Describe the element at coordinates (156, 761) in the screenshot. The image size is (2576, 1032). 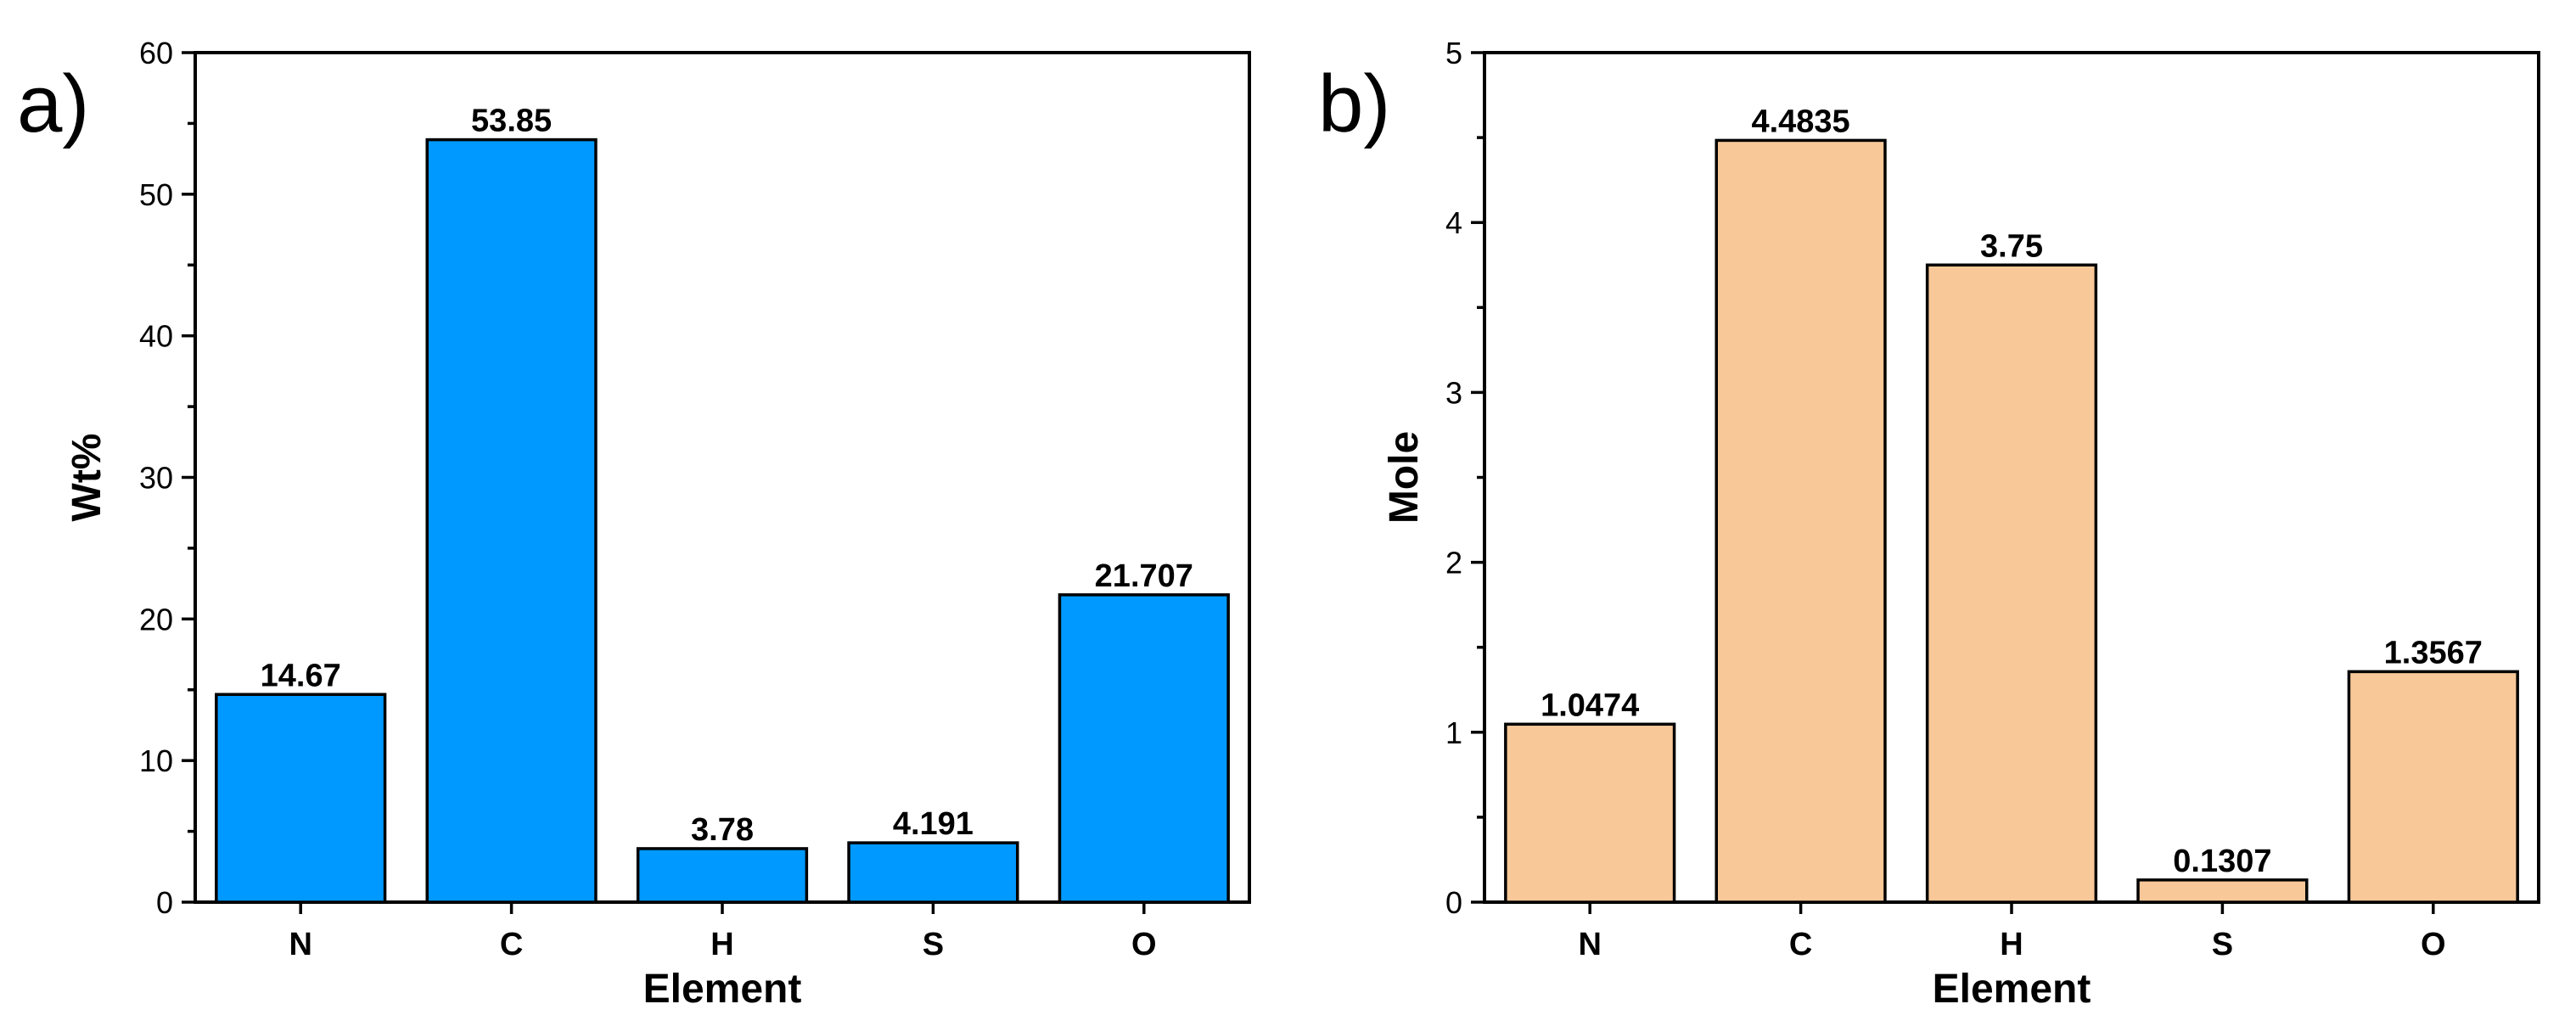
I see `y-tick-label: 10` at that location.